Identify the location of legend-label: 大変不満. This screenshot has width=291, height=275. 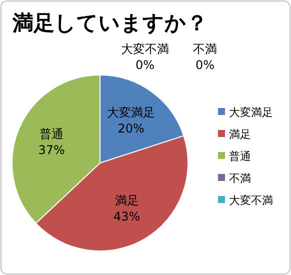
(251, 200).